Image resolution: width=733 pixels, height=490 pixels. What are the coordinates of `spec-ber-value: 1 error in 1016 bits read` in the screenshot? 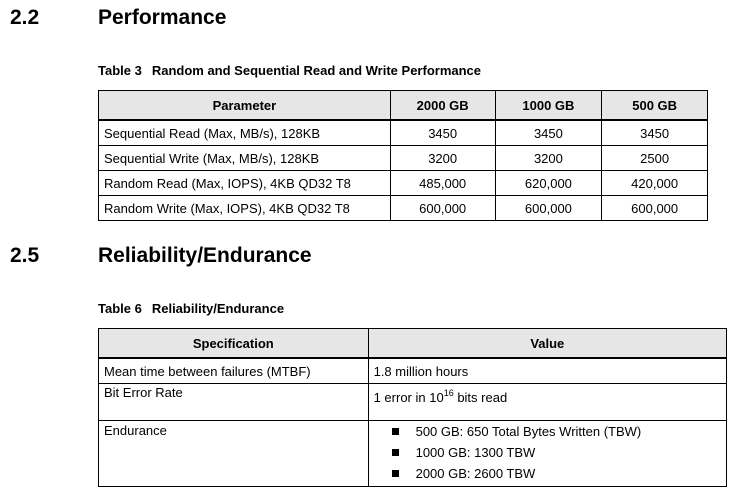 It's located at (547, 402).